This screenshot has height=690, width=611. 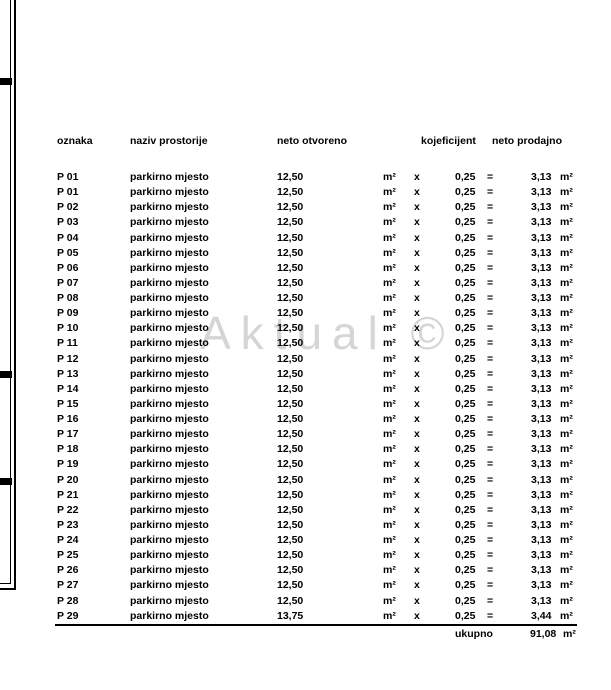 What do you see at coordinates (68, 237) in the screenshot?
I see `cell-code: P 04` at bounding box center [68, 237].